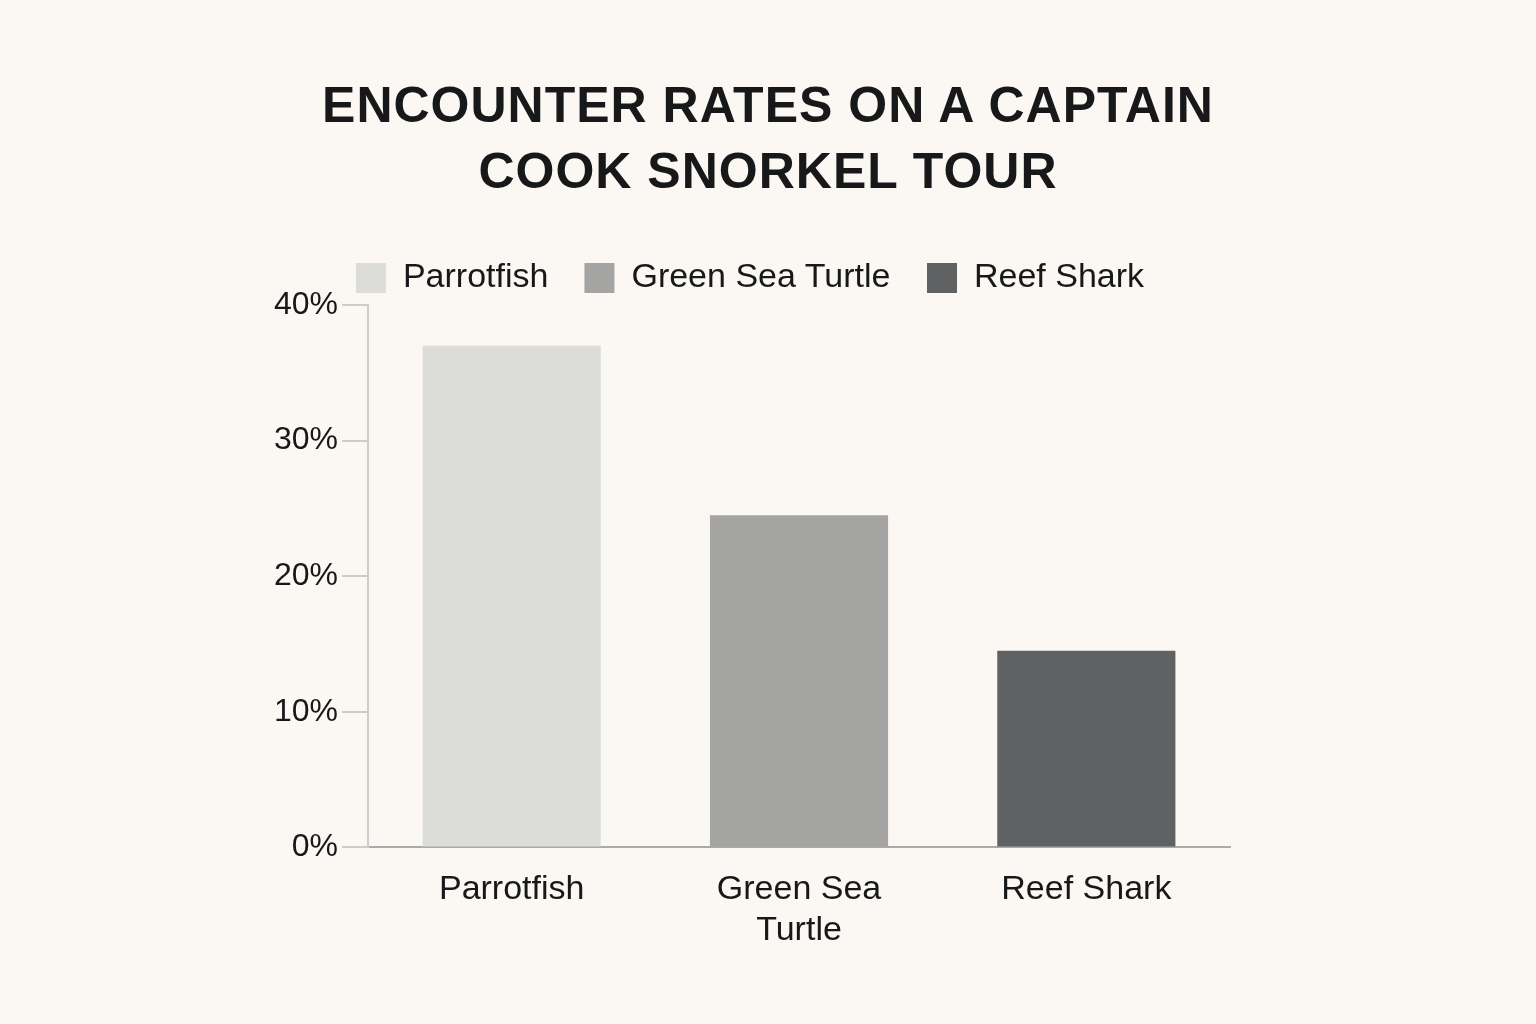 This screenshot has width=1536, height=1024. Describe the element at coordinates (511, 887) in the screenshot. I see `x-tick-label: Parrotfish` at that location.